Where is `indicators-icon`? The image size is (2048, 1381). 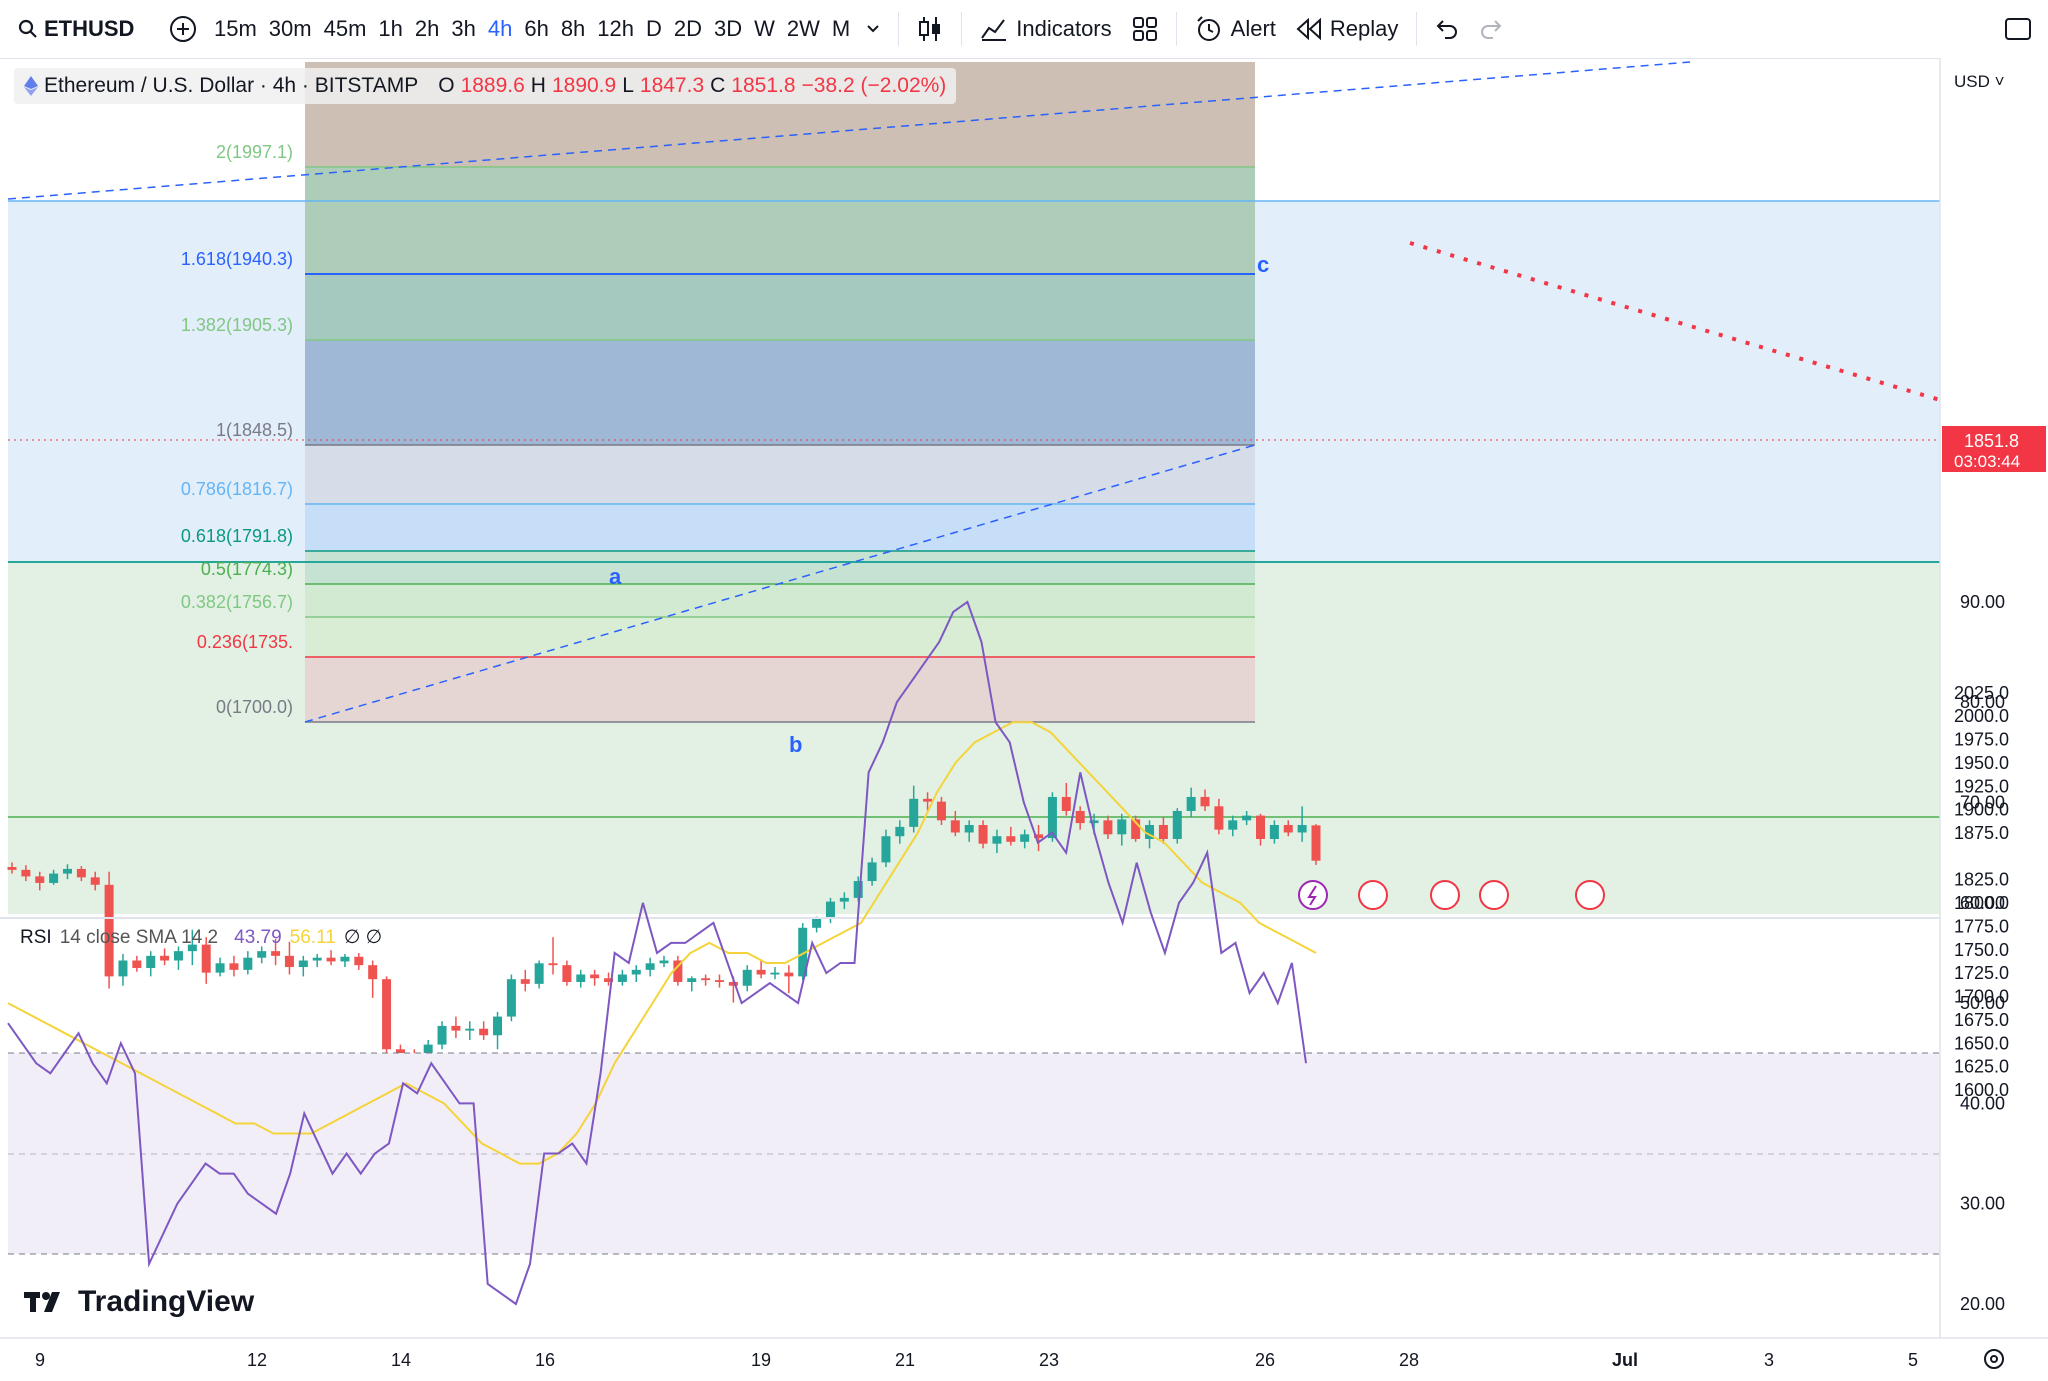 indicators-icon is located at coordinates (994, 30).